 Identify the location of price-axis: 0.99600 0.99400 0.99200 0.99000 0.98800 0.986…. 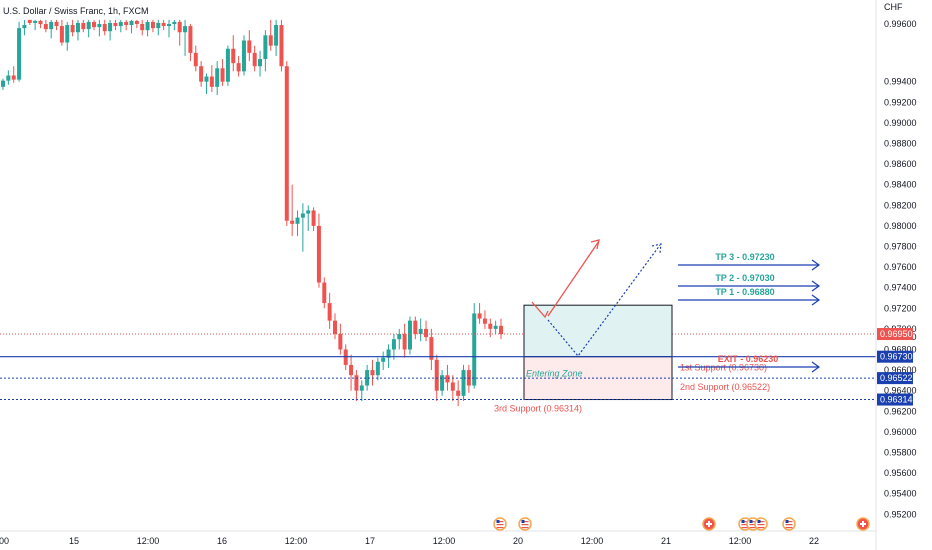
(900, 269).